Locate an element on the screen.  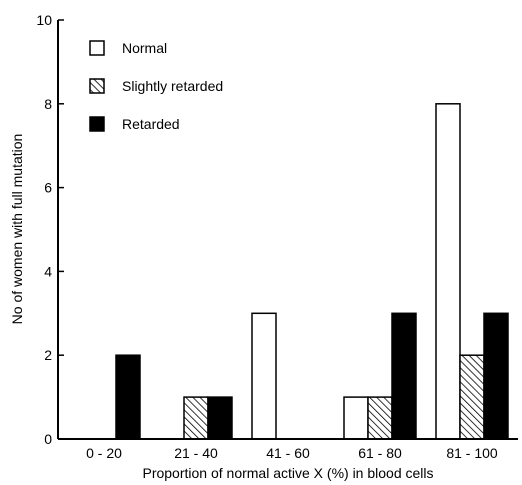
legend-label: Slightly retarded is located at coordinates (172, 86).